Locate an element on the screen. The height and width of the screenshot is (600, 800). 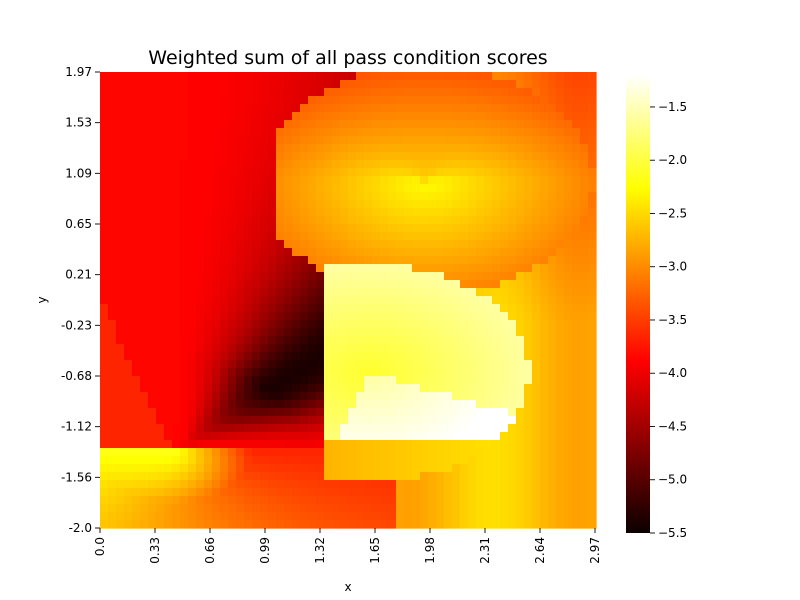
x-tick-label: 0.0 is located at coordinates (100, 546).